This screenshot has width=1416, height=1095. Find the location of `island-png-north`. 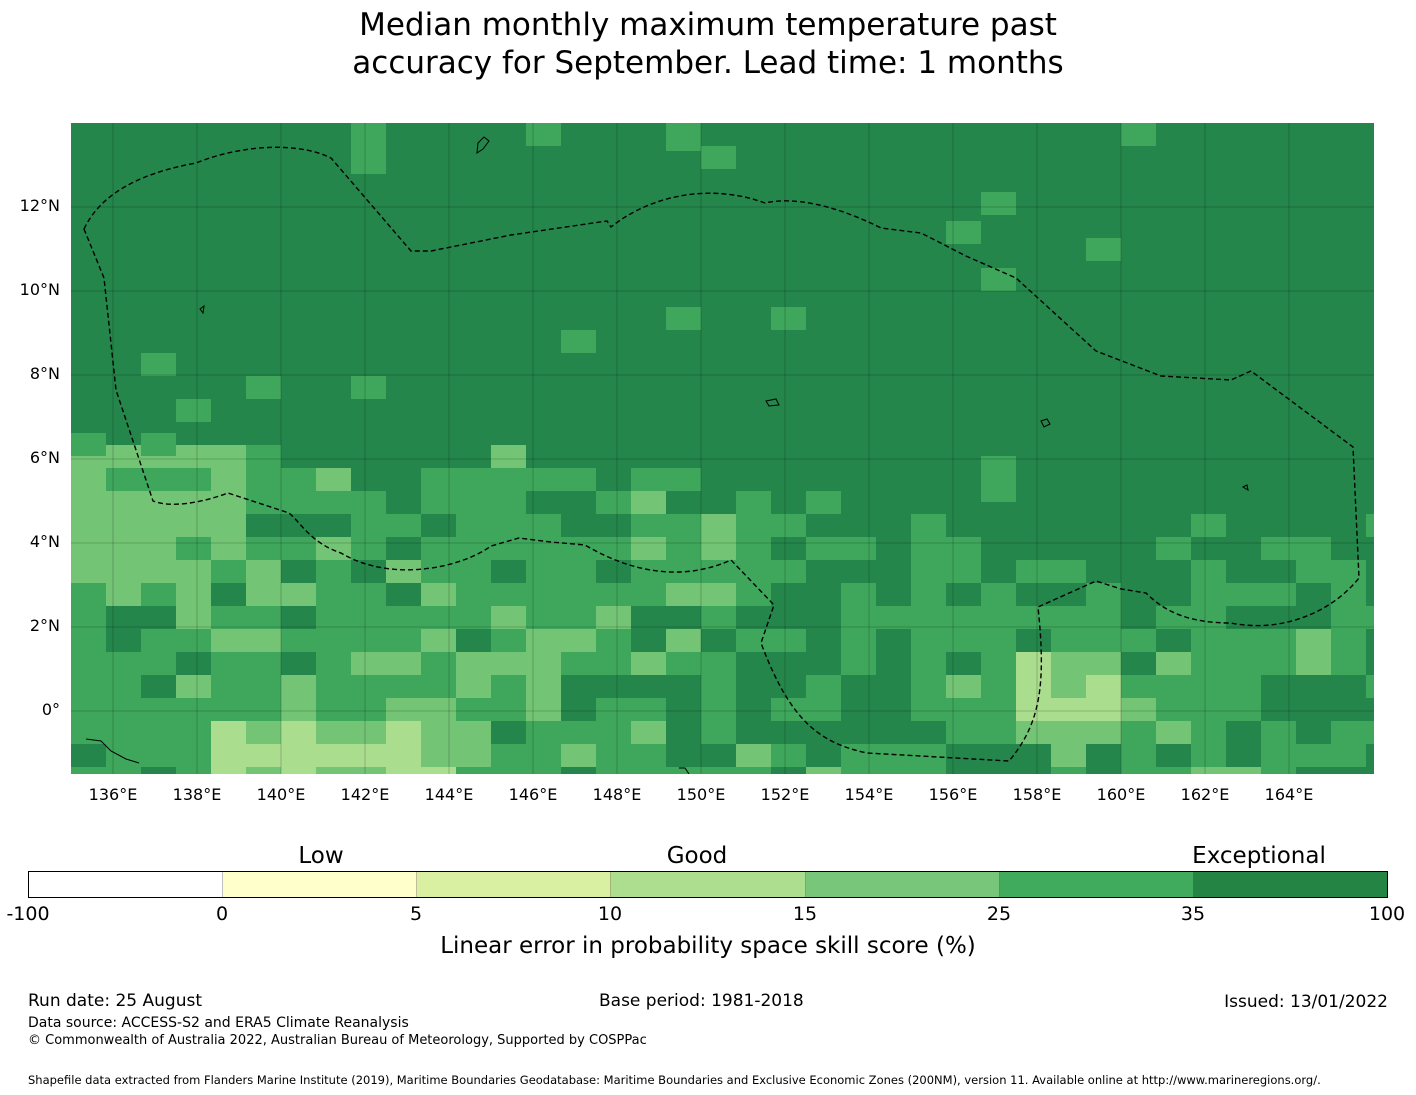

island-png-north is located at coordinates (112, 751).